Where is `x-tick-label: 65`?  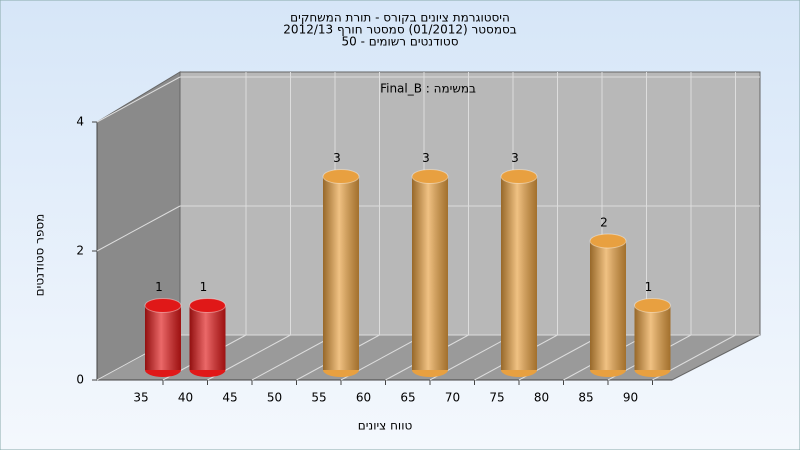
x-tick-label: 65 is located at coordinates (407, 398).